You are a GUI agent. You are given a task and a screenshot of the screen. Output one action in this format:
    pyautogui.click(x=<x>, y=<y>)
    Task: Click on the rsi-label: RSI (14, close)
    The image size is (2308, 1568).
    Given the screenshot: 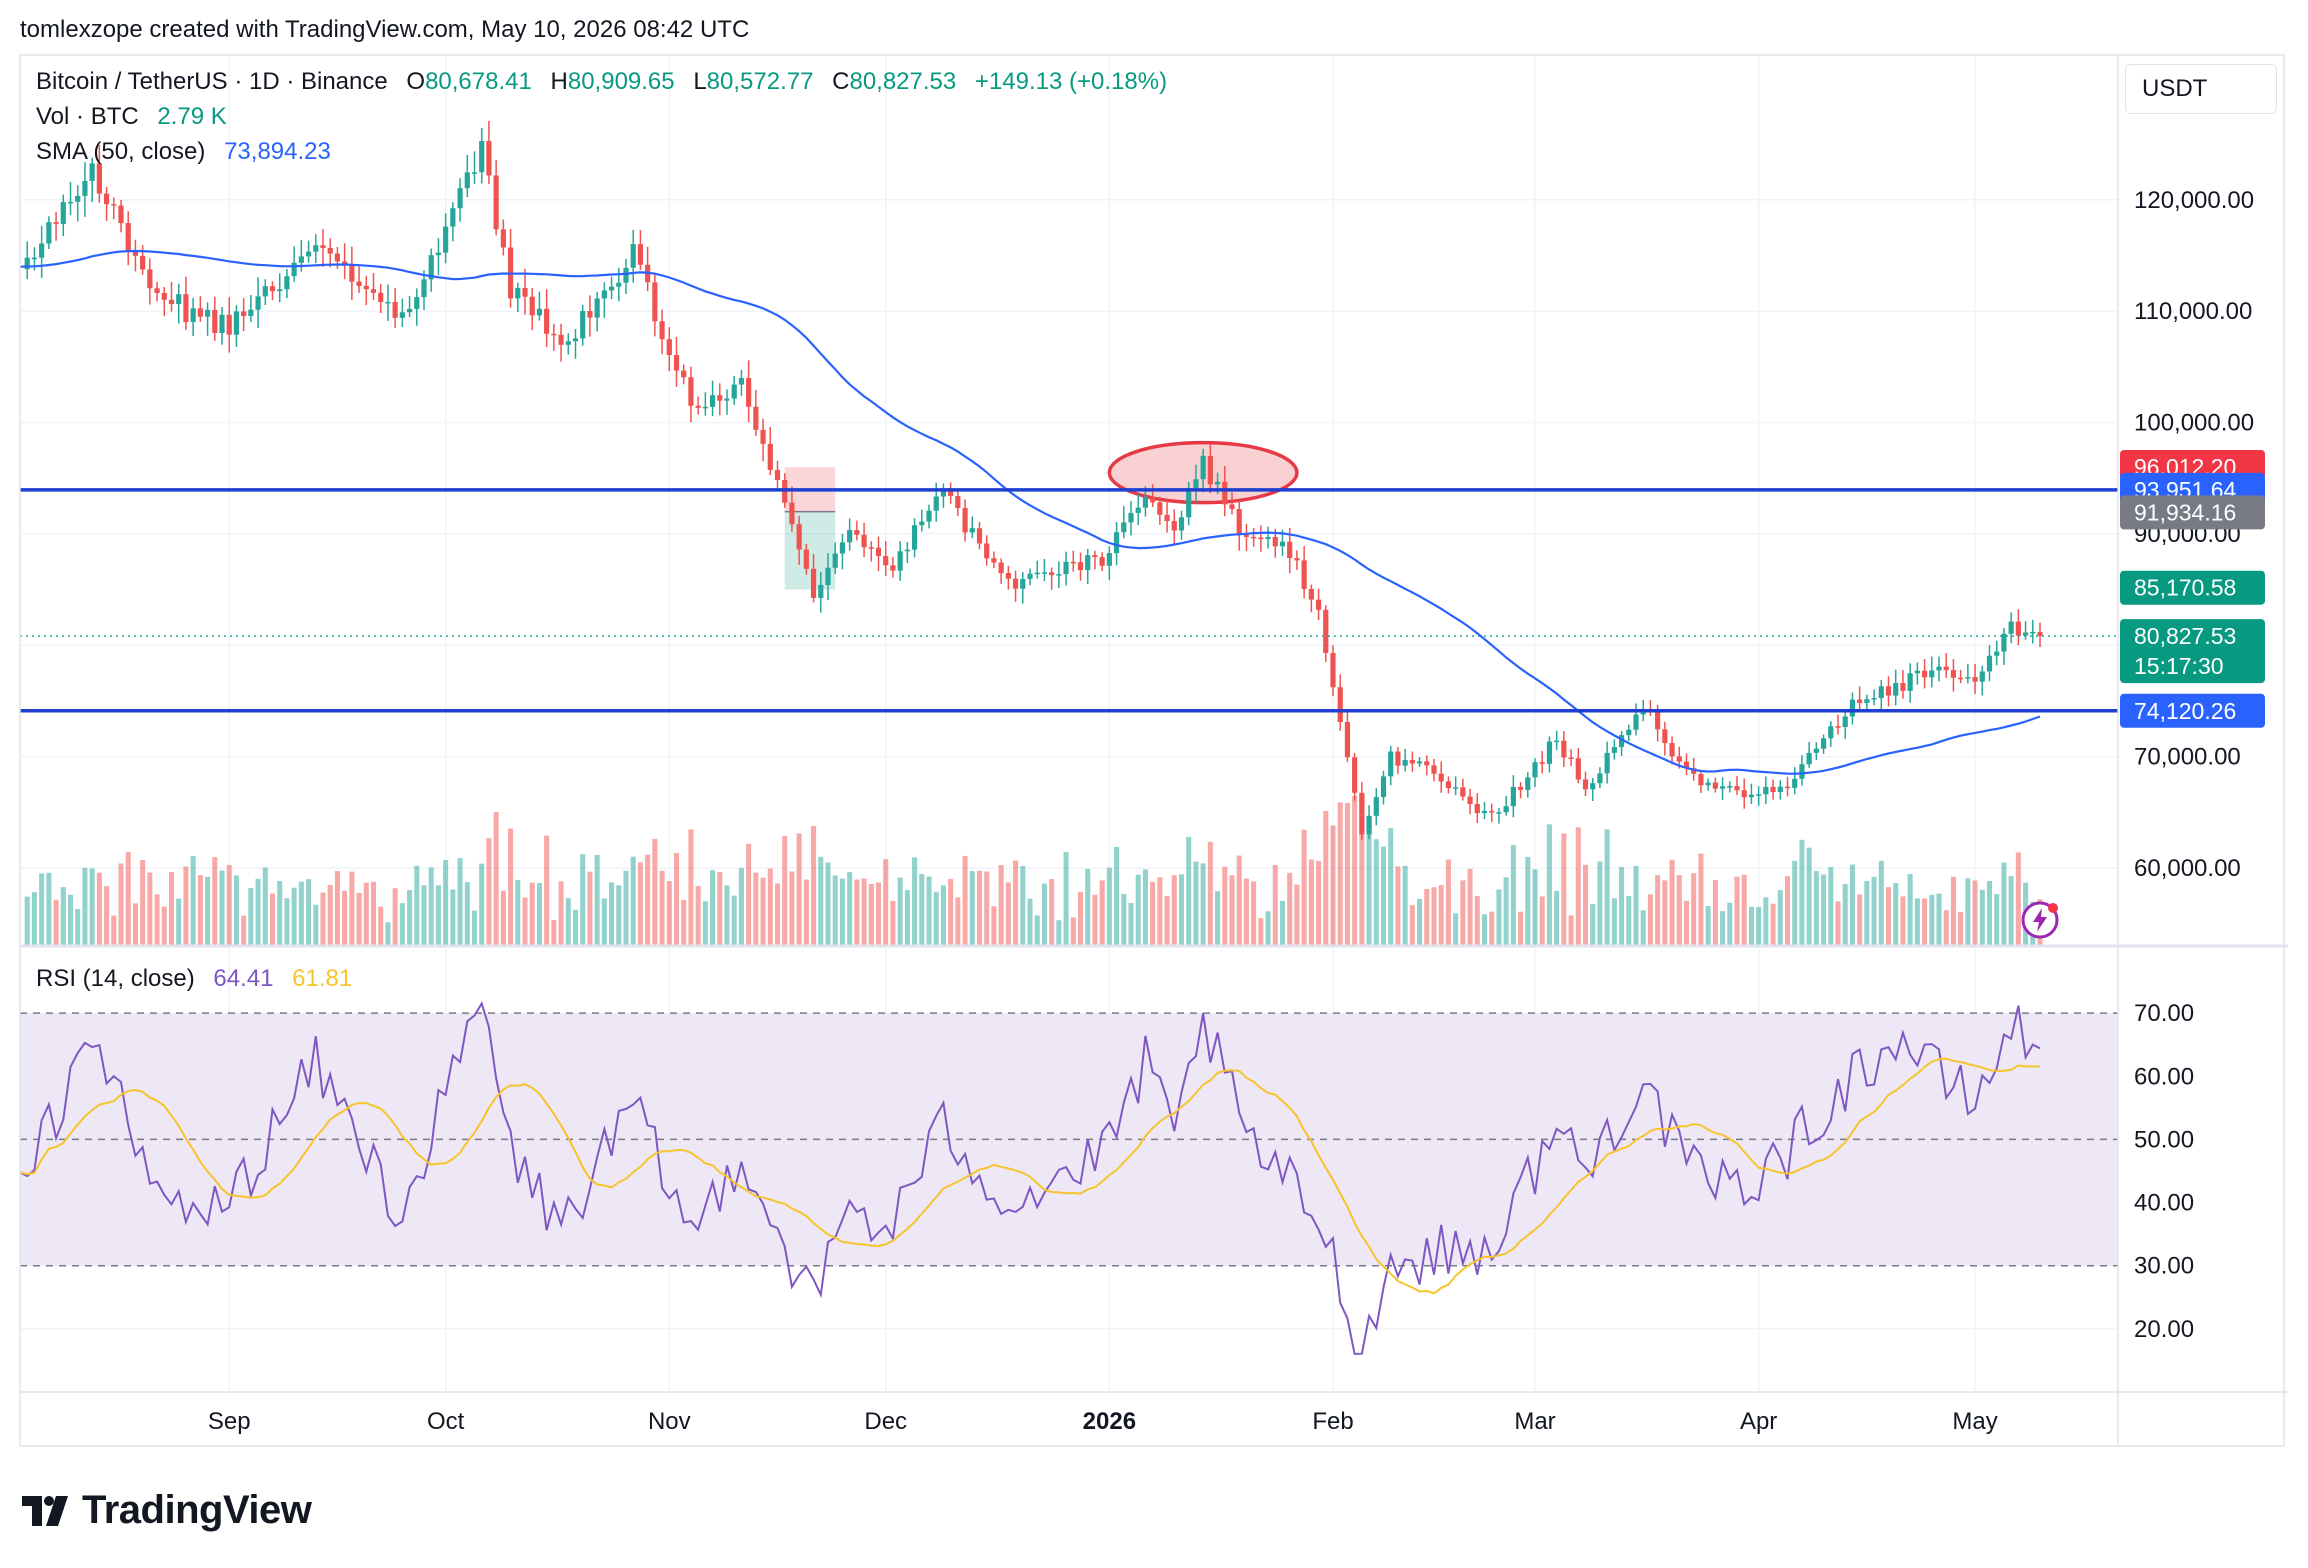 What is the action you would take?
    pyautogui.click(x=115, y=978)
    